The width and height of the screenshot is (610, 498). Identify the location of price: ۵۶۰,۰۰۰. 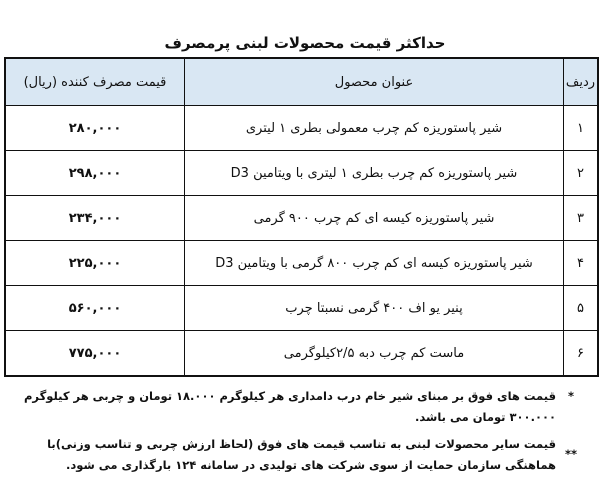
(94, 308).